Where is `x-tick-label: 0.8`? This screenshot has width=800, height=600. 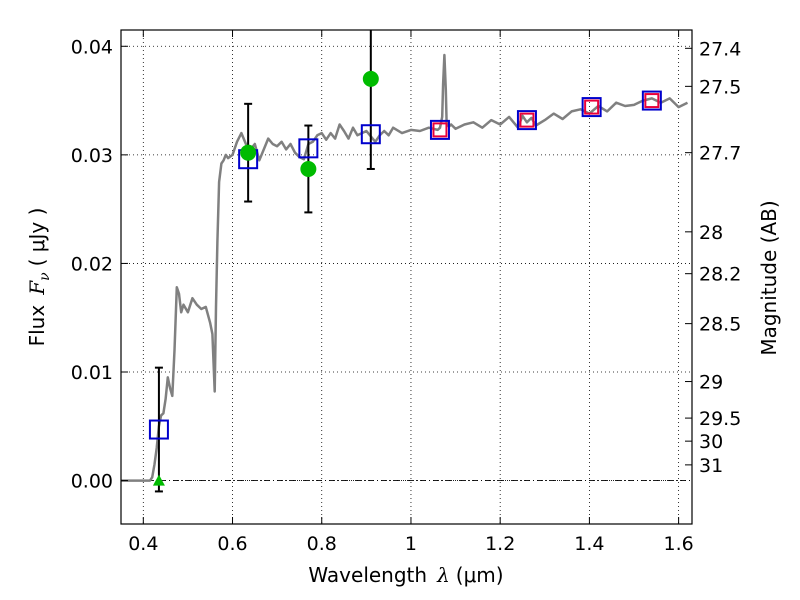 x-tick-label: 0.8 is located at coordinates (322, 544).